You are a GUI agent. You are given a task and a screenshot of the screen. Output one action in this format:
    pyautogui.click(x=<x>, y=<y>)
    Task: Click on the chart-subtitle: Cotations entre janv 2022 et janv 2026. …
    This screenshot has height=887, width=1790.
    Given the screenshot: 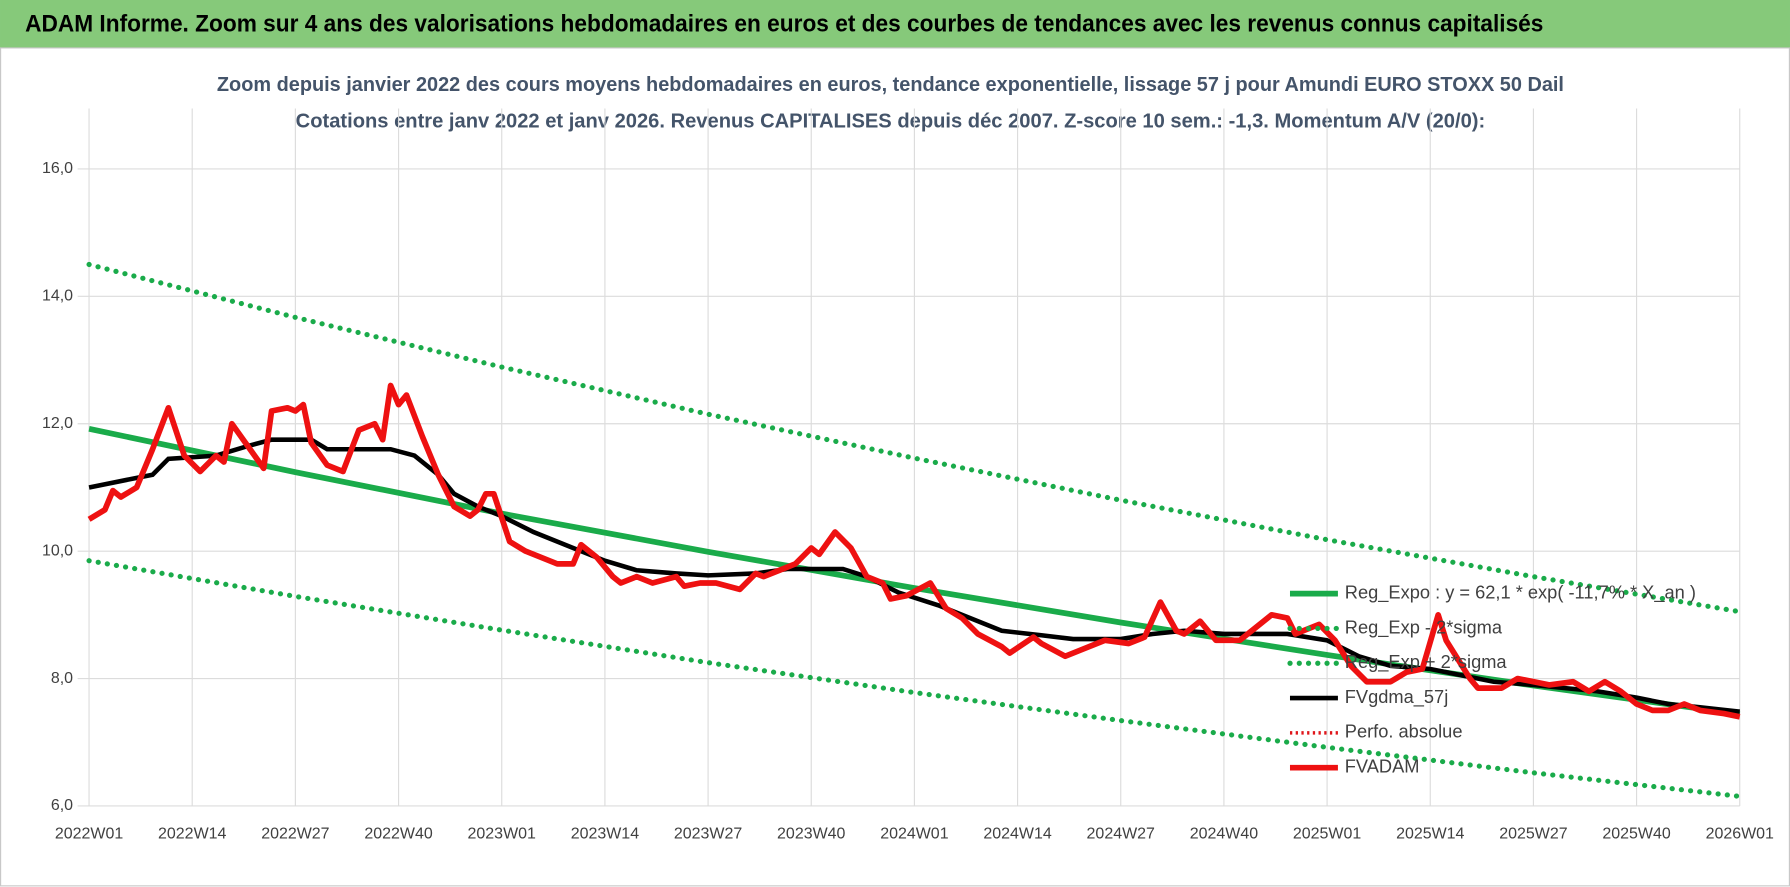 What is the action you would take?
    pyautogui.click(x=891, y=121)
    